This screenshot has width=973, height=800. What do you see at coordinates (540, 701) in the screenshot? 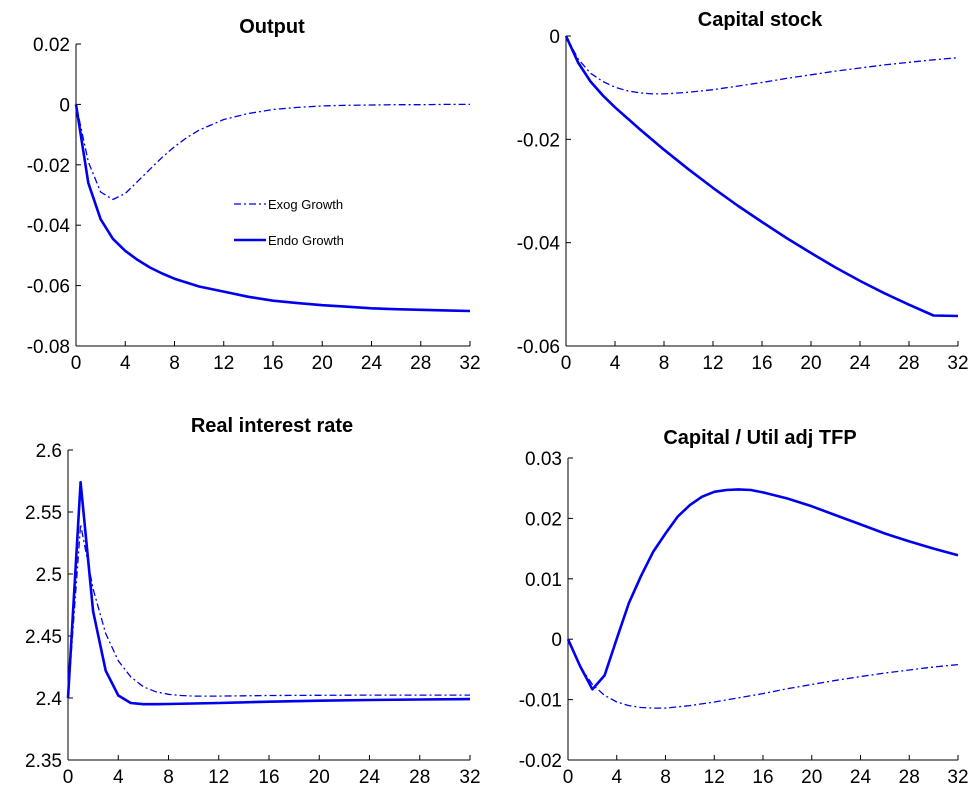
I see `y-tick-label: -0.01` at bounding box center [540, 701].